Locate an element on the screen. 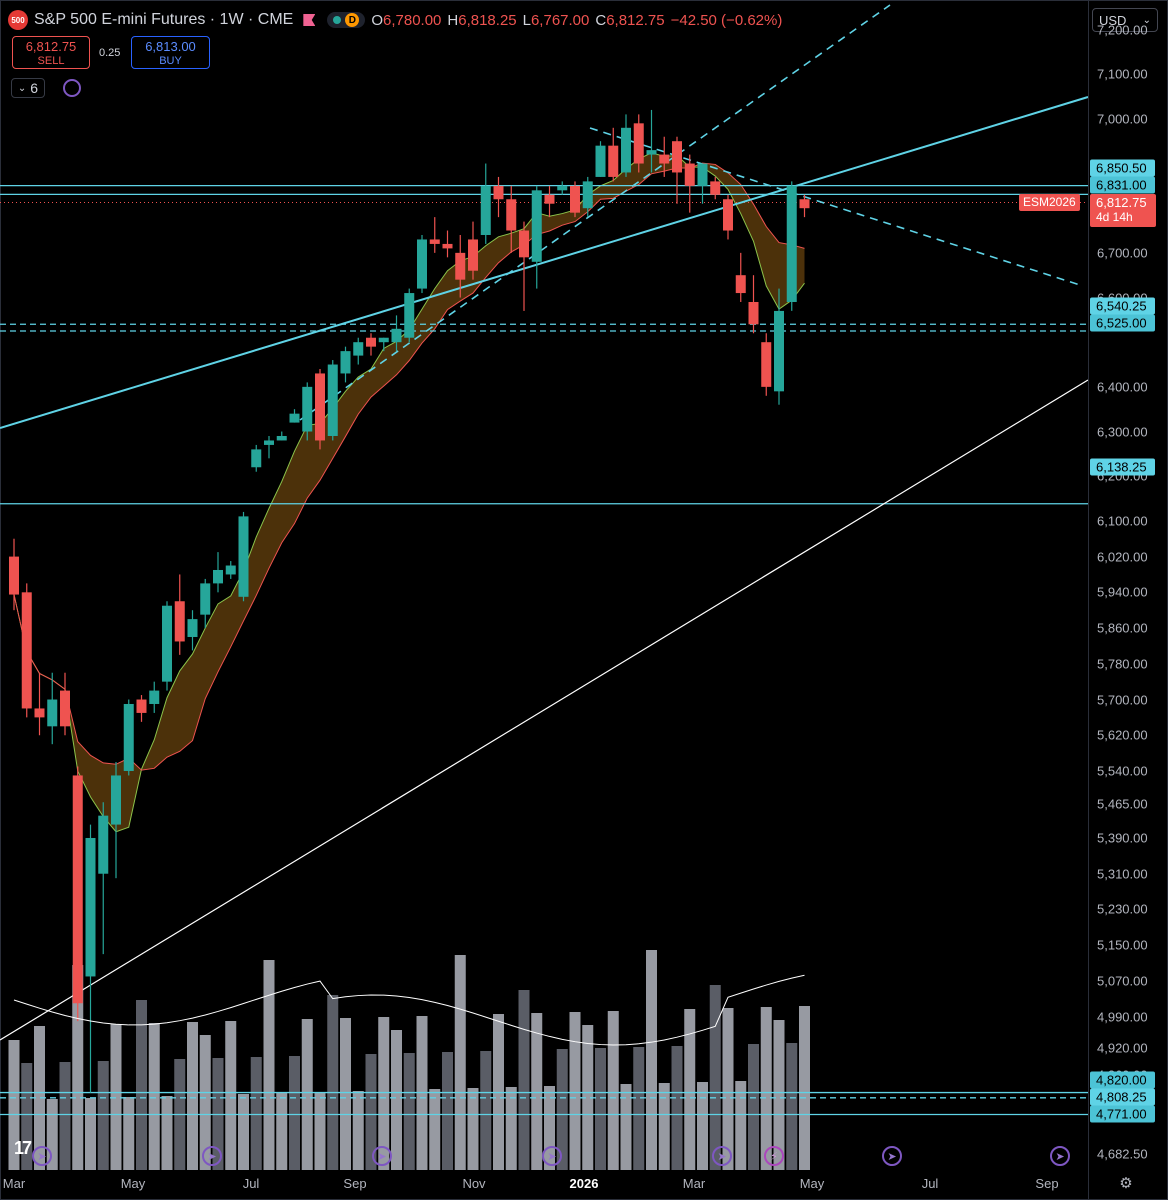 Image resolution: width=1168 pixels, height=1200 pixels. bar-countdown: 4d 14h is located at coordinates (1114, 217).